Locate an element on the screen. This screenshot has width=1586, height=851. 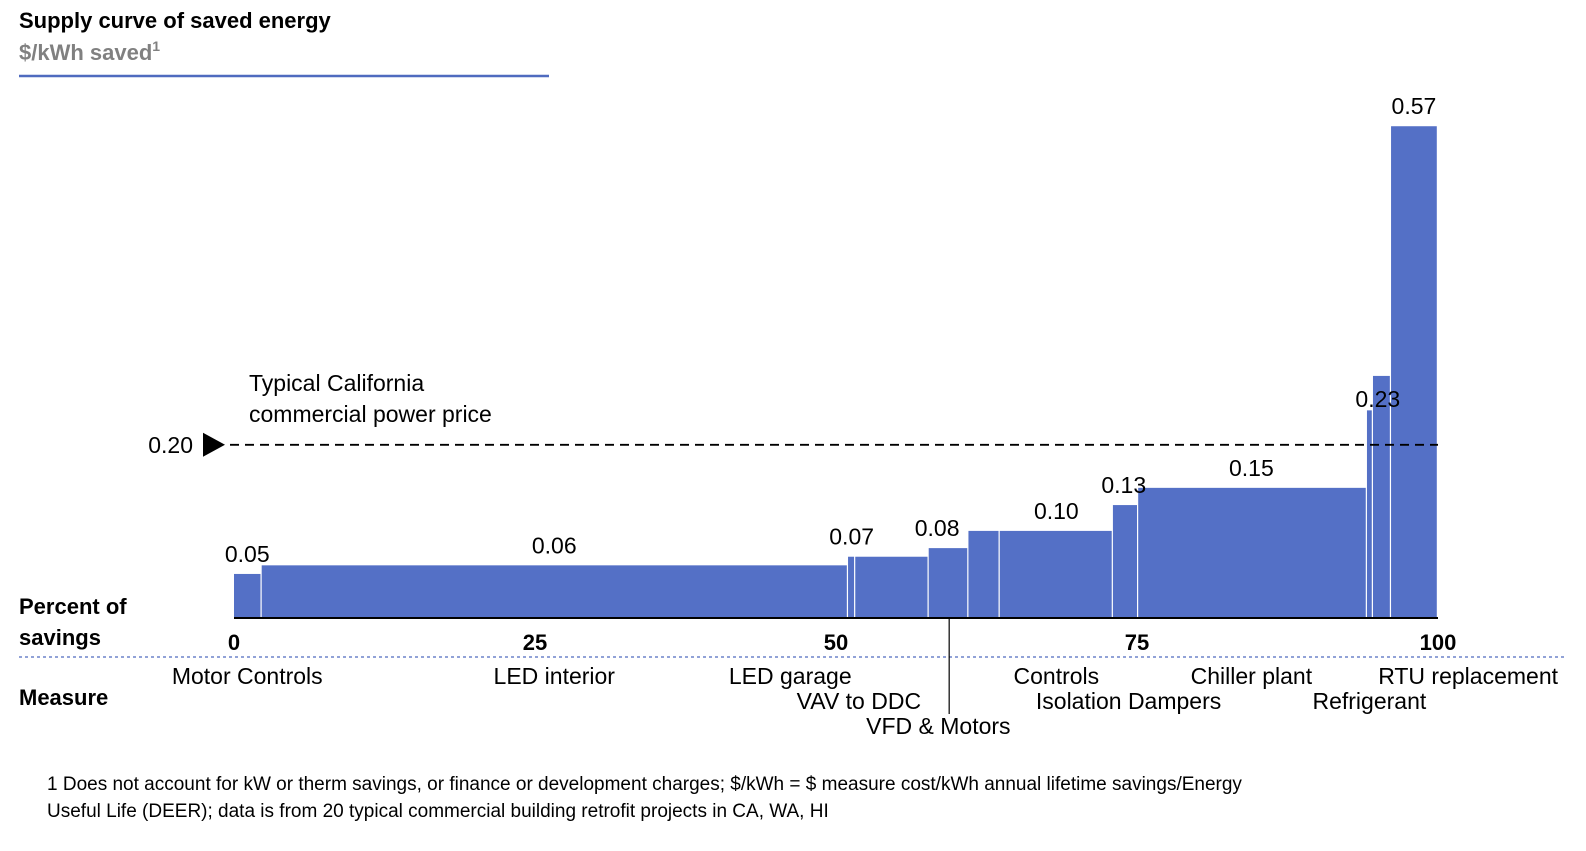
value-label-2: 0.06 is located at coordinates (554, 545).